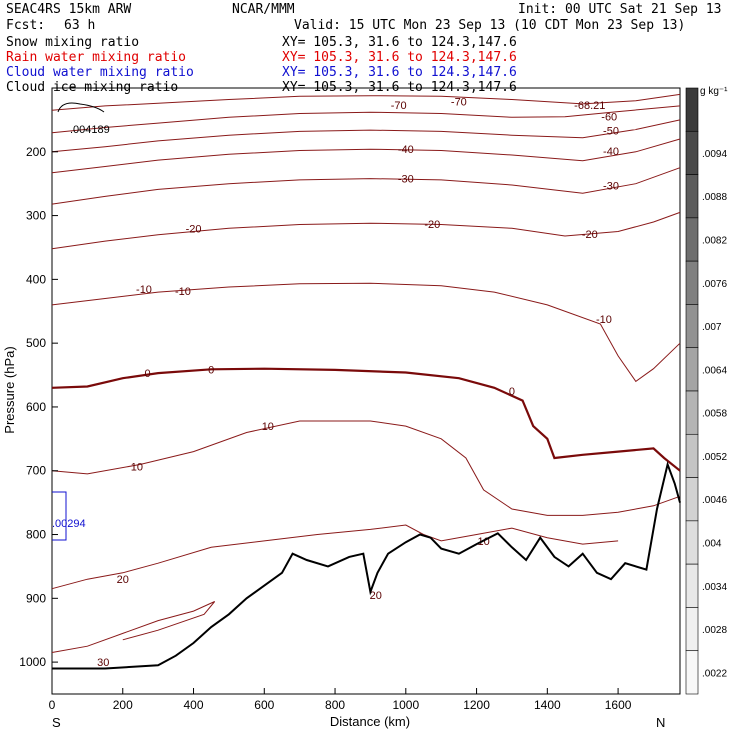 The width and height of the screenshot is (740, 740). Describe the element at coordinates (660, 722) in the screenshot. I see `north-label: N` at that location.